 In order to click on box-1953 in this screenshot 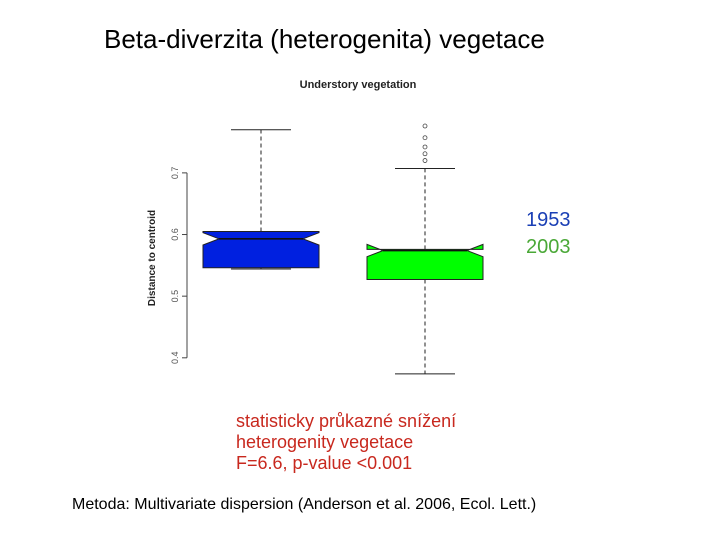, I will do `click(261, 199)`.